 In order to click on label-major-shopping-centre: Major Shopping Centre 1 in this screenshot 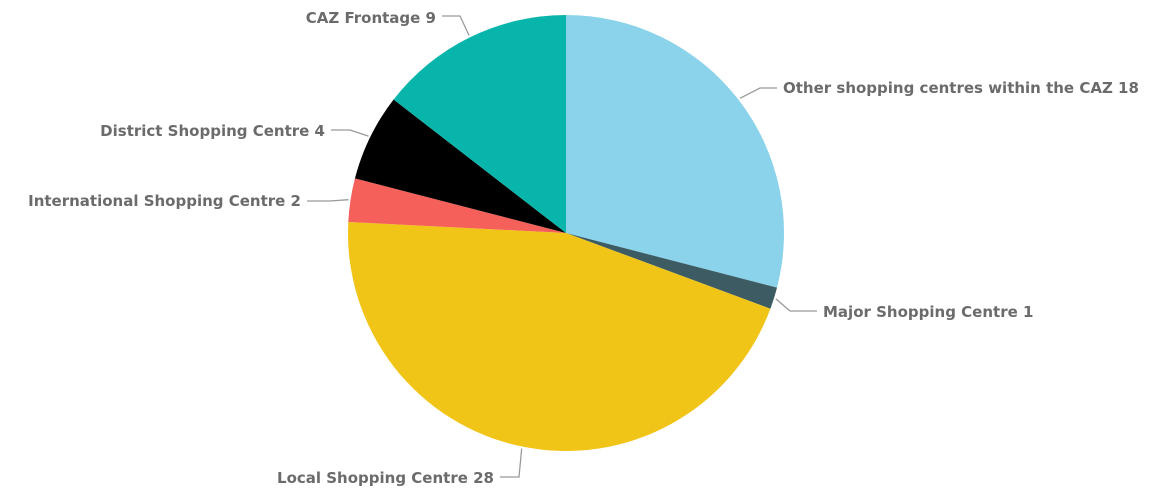, I will do `click(928, 312)`.